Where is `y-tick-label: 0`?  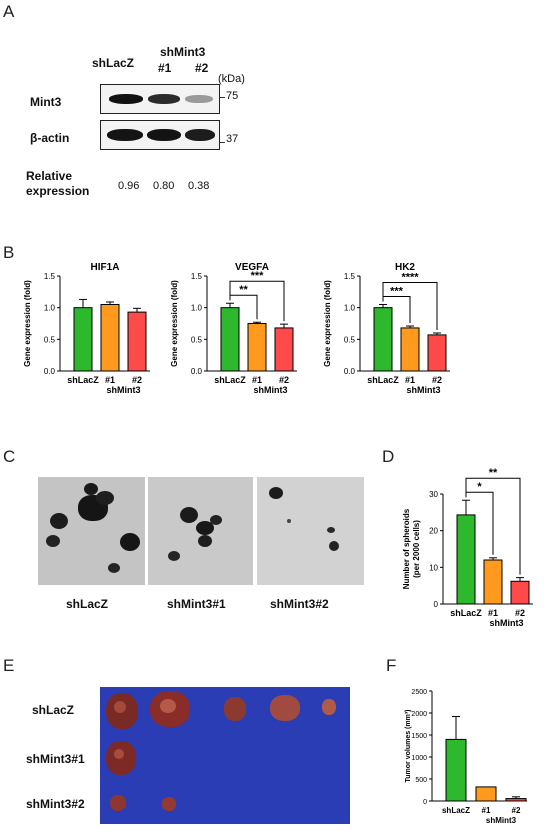 y-tick-label: 0 is located at coordinates (436, 604).